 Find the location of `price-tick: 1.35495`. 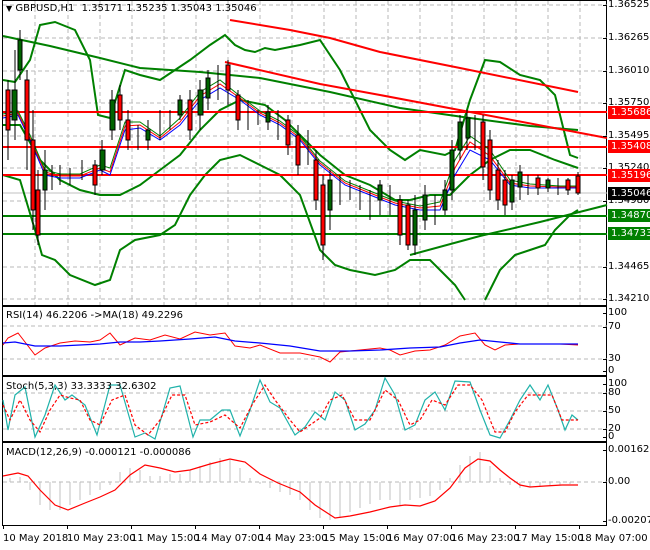

price-tick: 1.35495 is located at coordinates (626, 135).